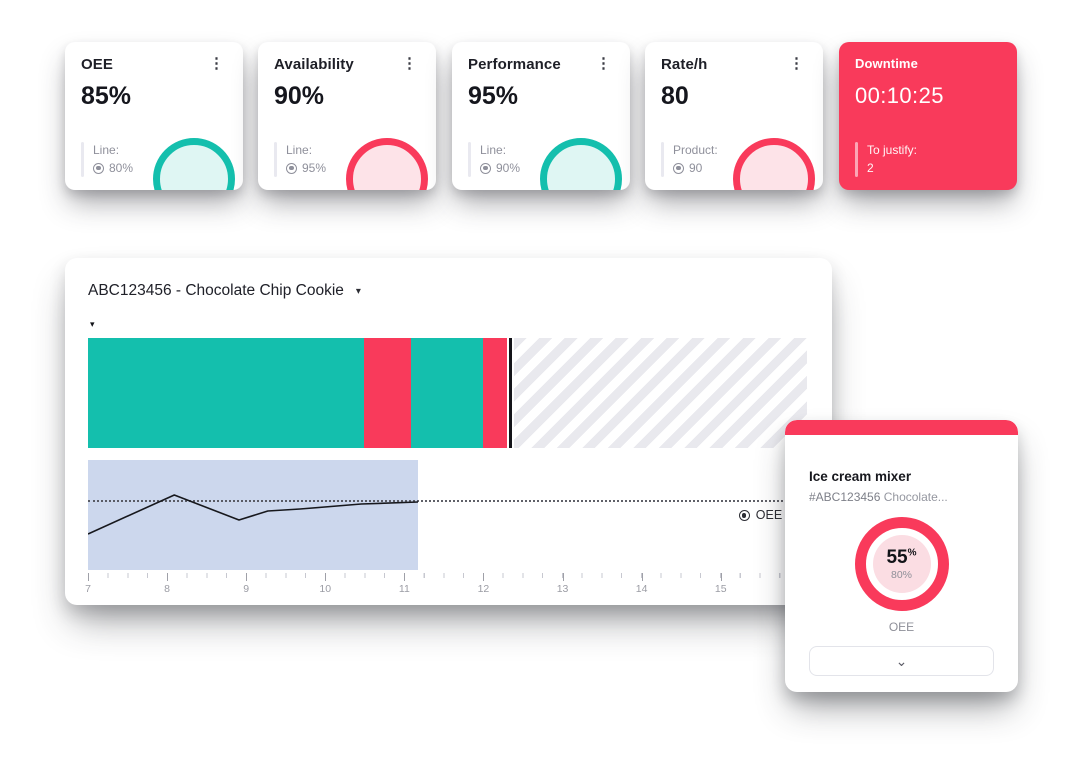 The width and height of the screenshot is (1080, 780). I want to click on x-tick-label: 12, so click(483, 589).